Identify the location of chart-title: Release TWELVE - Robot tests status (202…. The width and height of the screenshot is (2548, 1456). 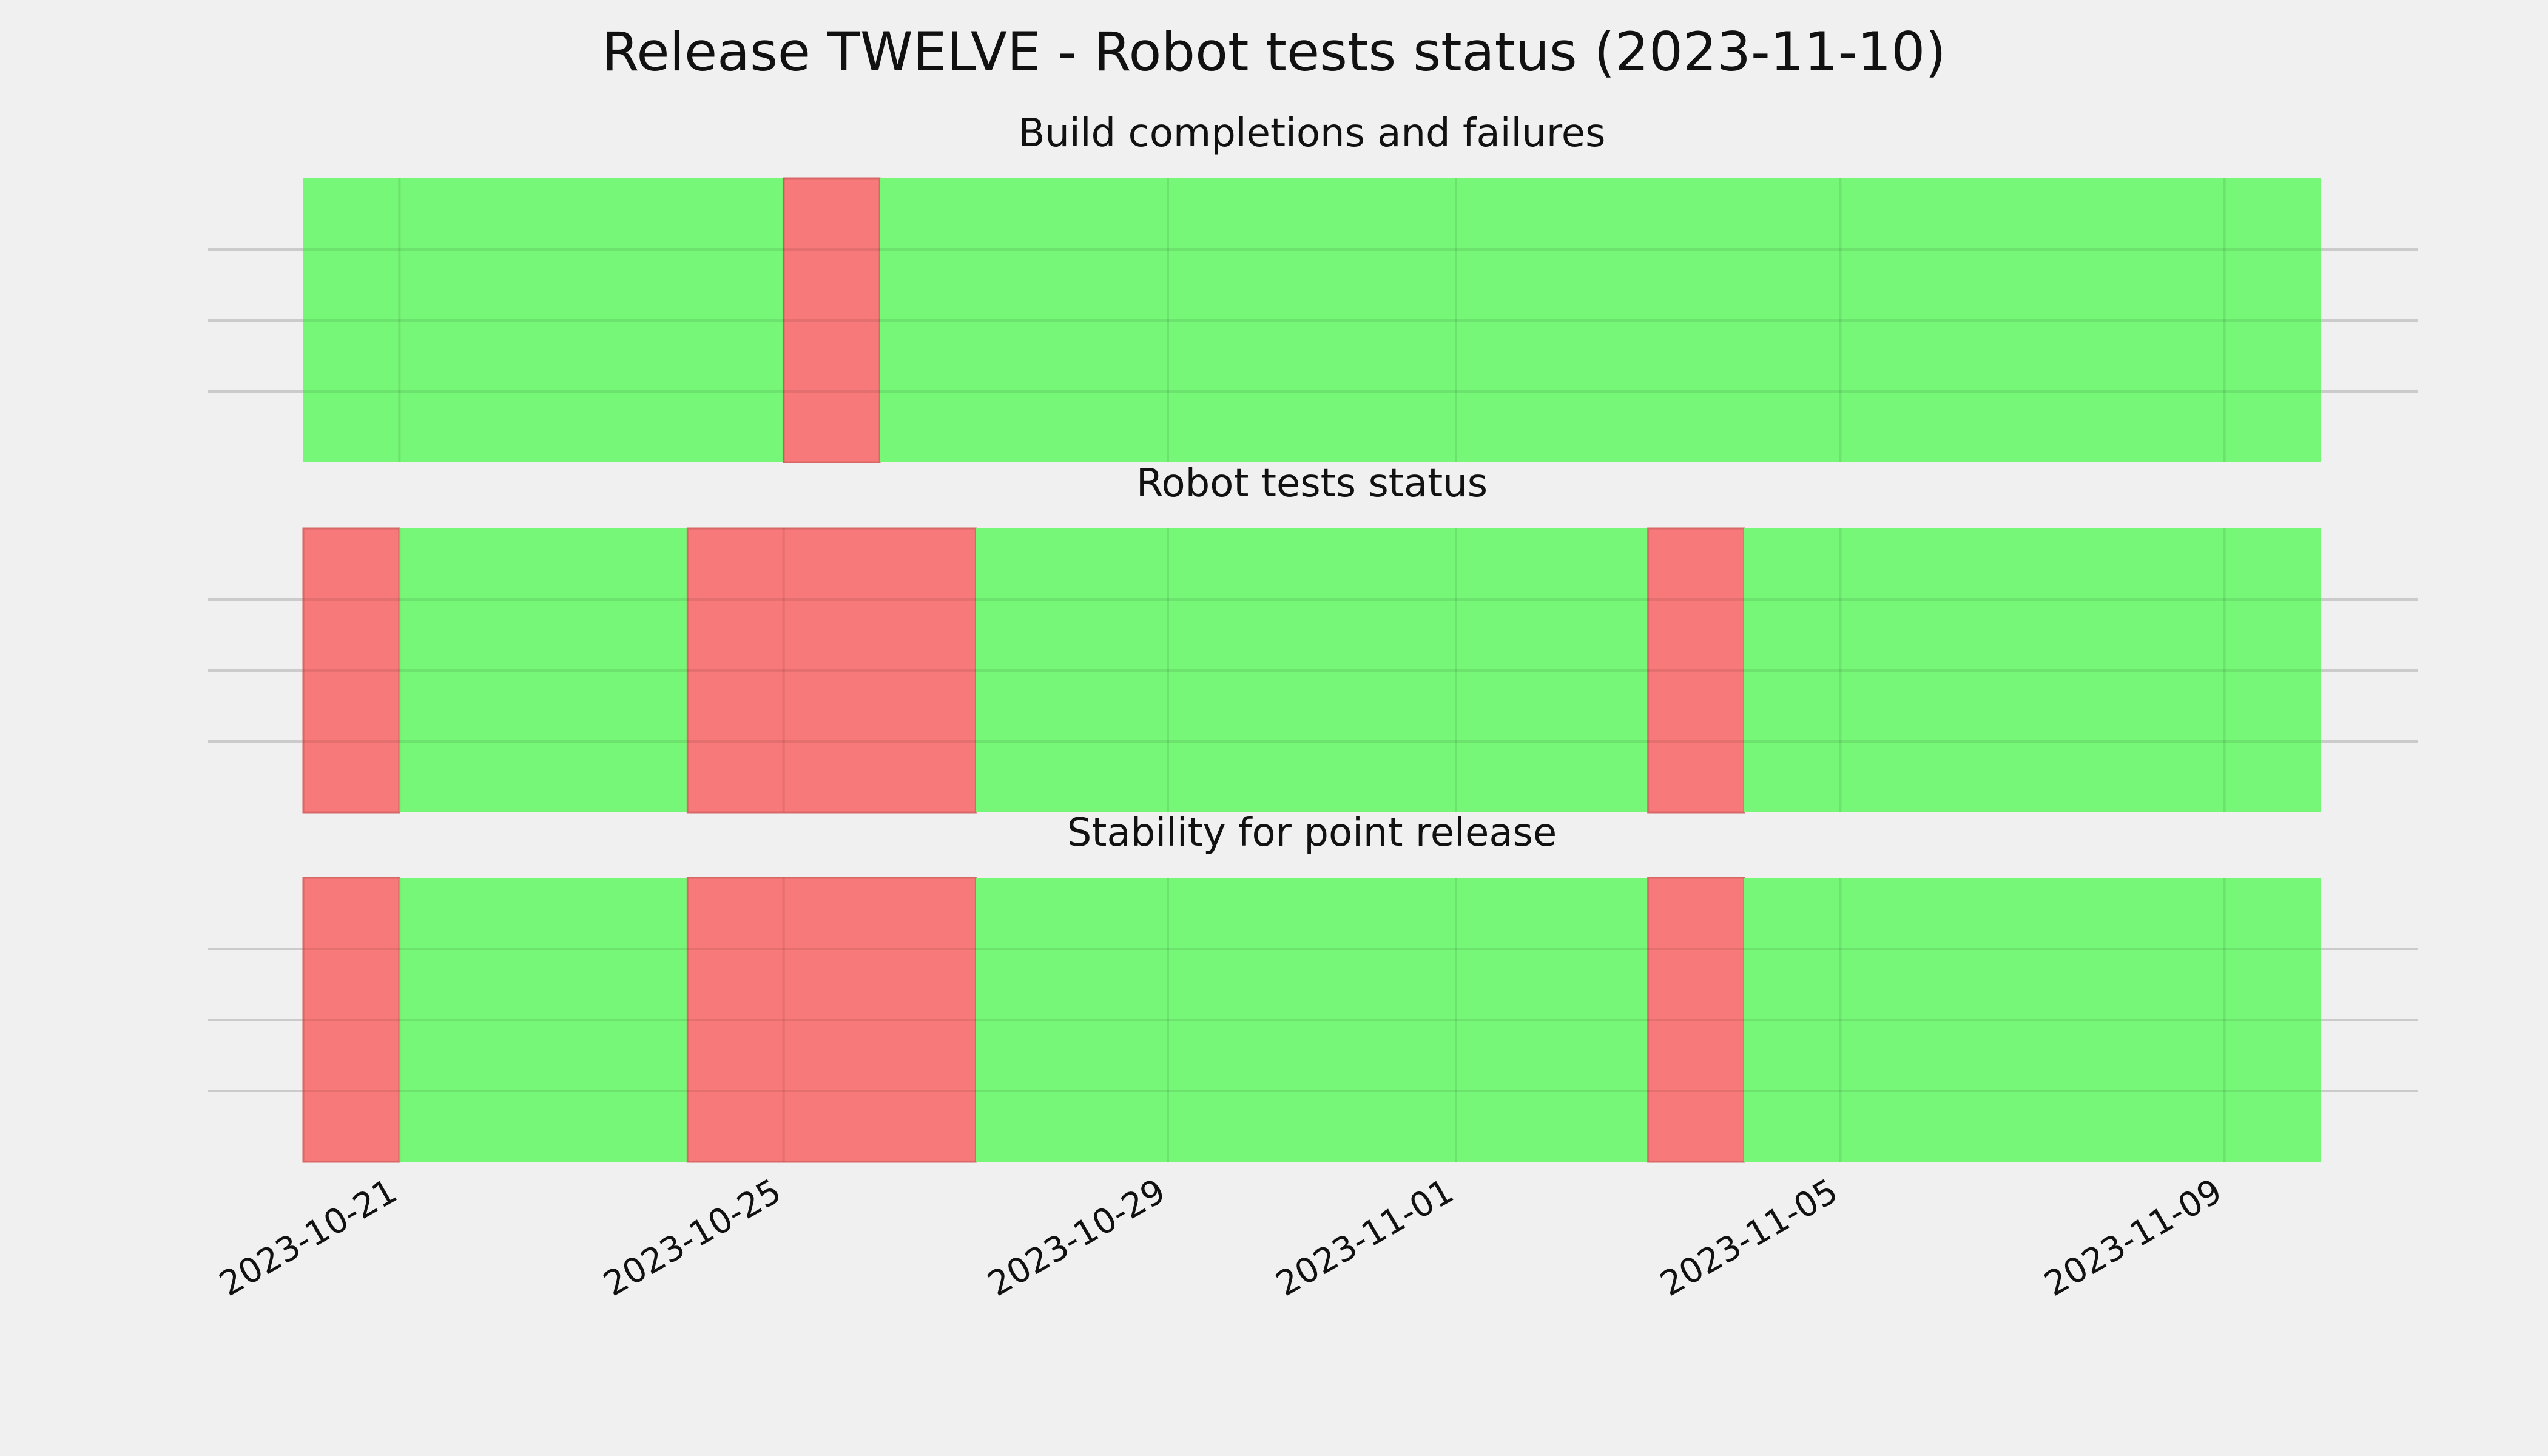
(1274, 52).